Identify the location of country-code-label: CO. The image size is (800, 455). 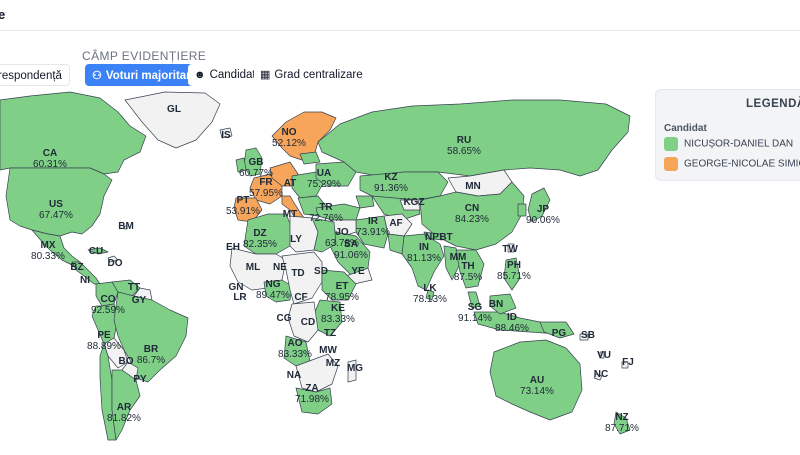
(108, 299).